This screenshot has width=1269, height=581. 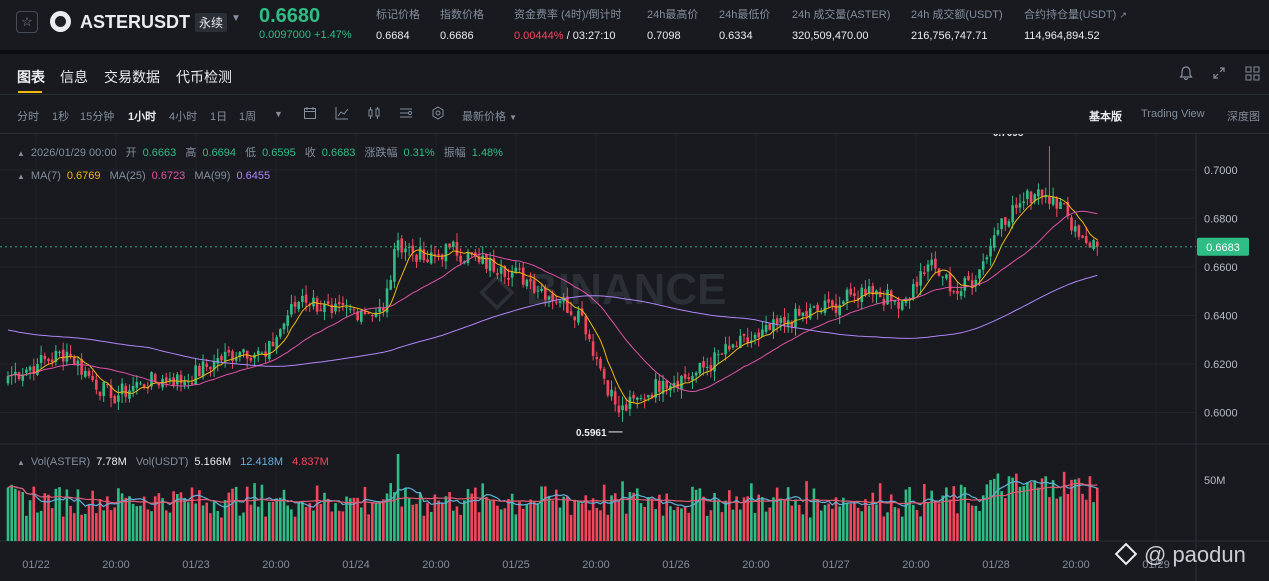 What do you see at coordinates (1219, 74) in the screenshot?
I see `expand-icon` at bounding box center [1219, 74].